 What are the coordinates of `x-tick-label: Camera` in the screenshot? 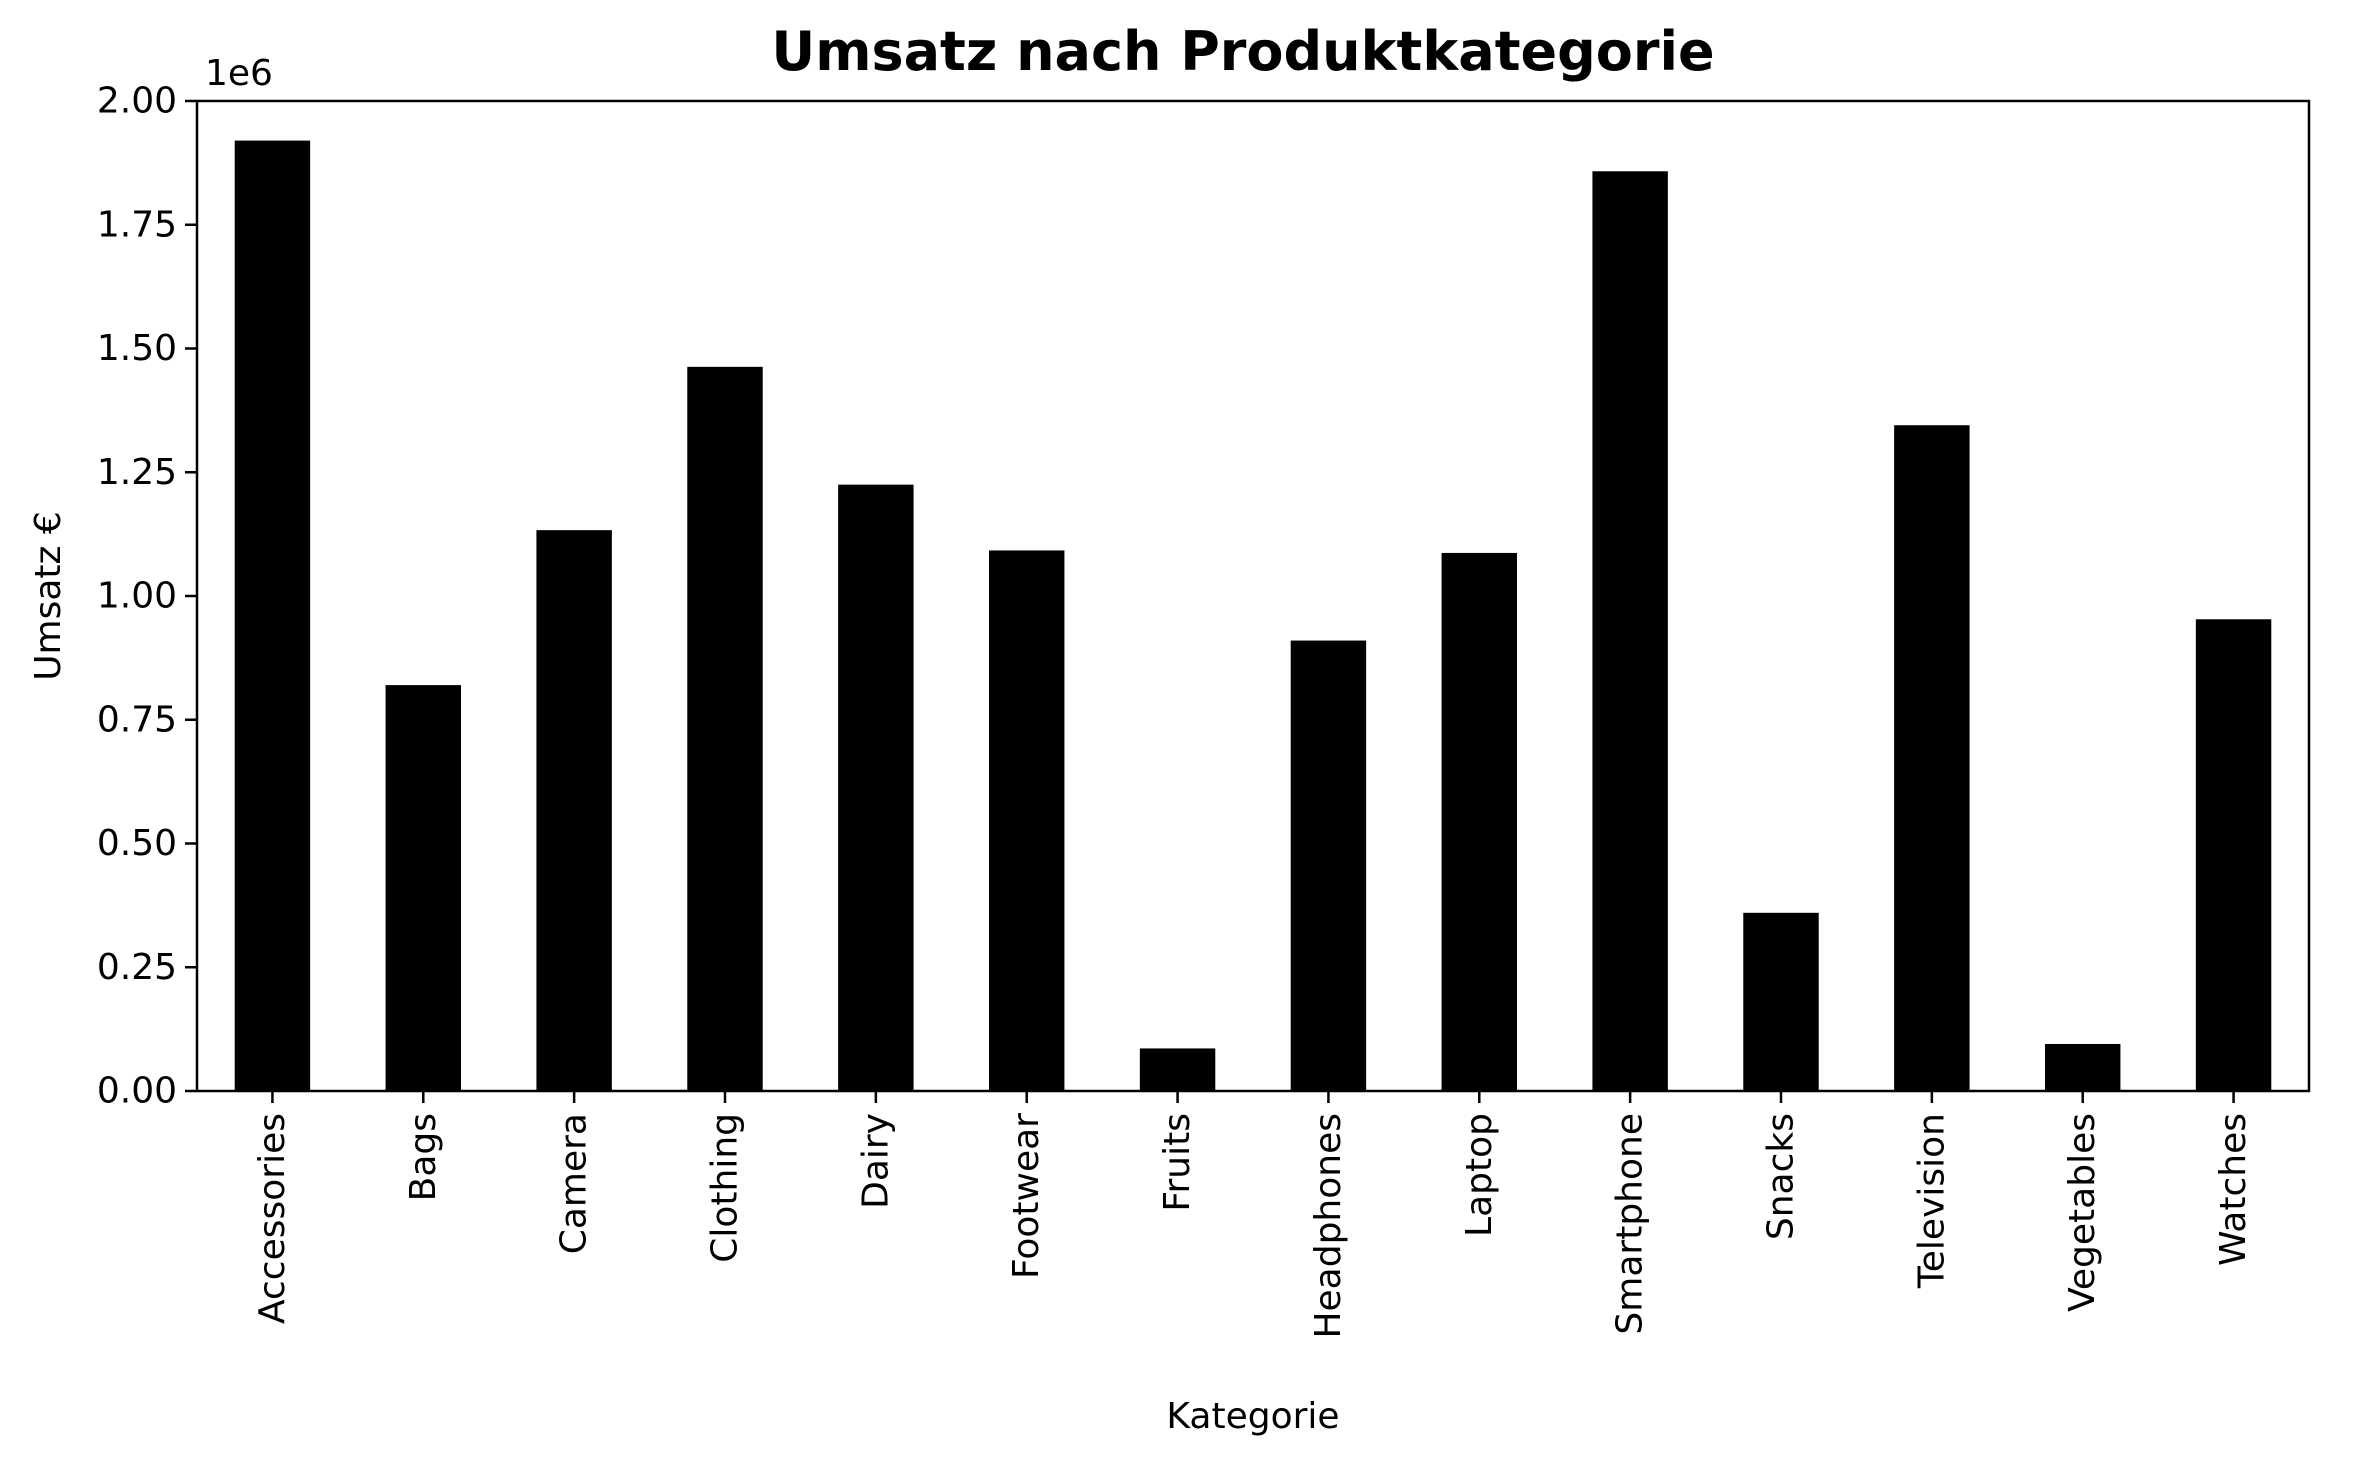 It's located at (574, 1183).